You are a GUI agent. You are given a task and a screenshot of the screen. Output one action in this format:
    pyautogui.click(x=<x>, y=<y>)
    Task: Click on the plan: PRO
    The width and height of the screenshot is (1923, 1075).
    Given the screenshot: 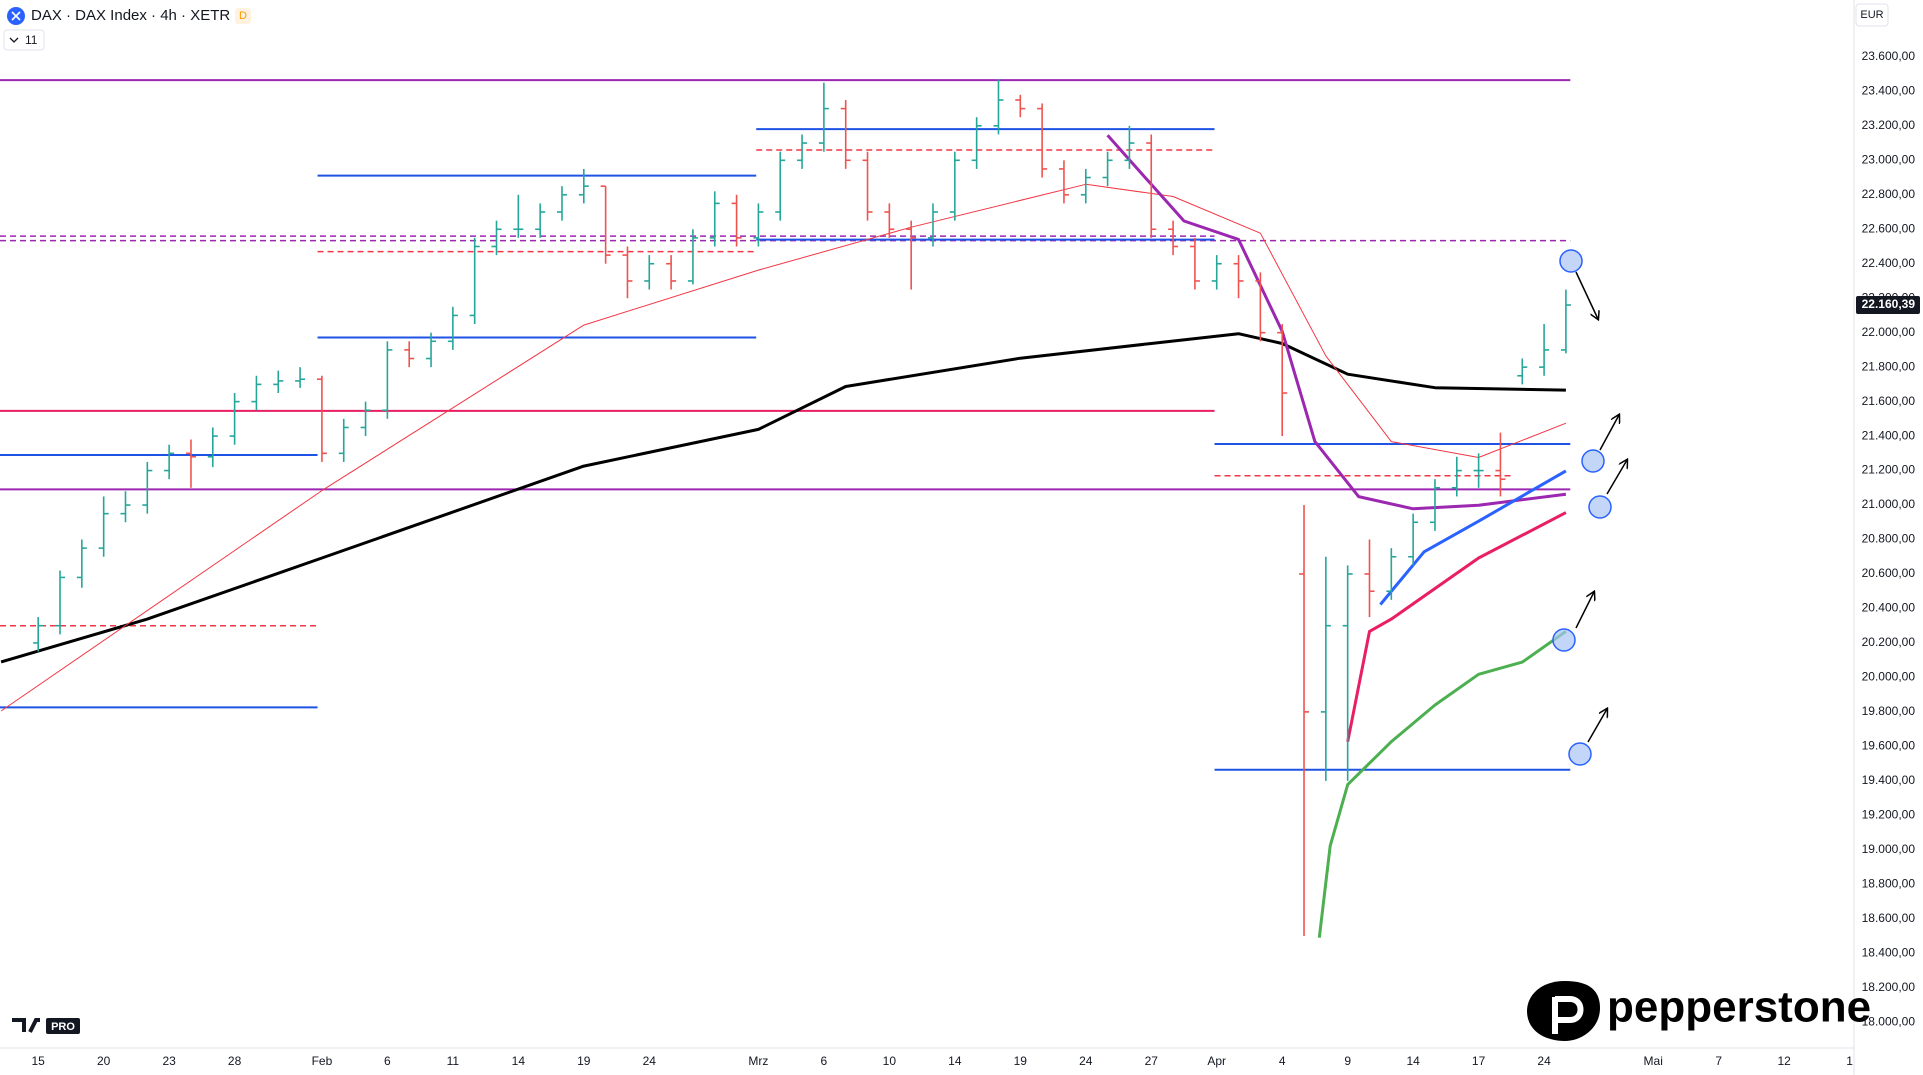 What is the action you would take?
    pyautogui.click(x=63, y=1027)
    